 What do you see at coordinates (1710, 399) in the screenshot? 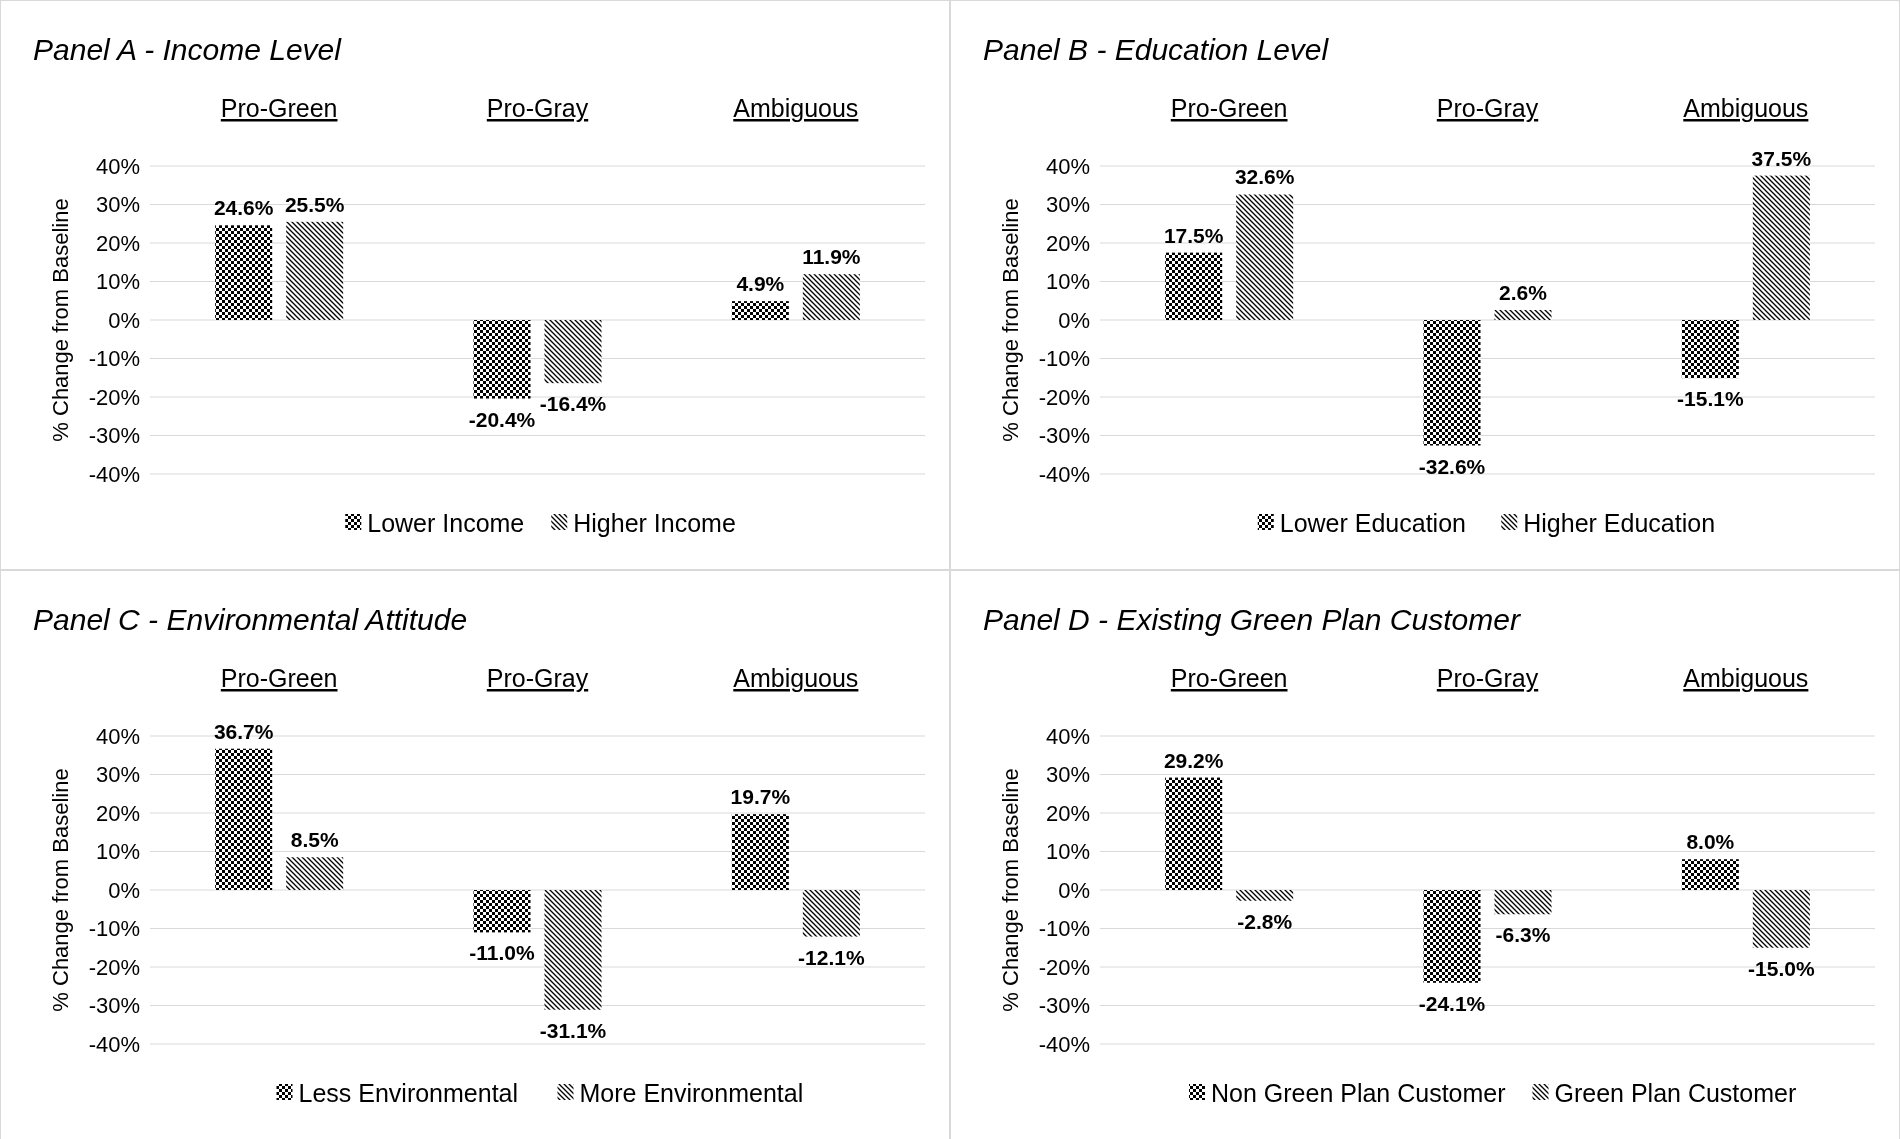
I see `data-label: -15.1%` at bounding box center [1710, 399].